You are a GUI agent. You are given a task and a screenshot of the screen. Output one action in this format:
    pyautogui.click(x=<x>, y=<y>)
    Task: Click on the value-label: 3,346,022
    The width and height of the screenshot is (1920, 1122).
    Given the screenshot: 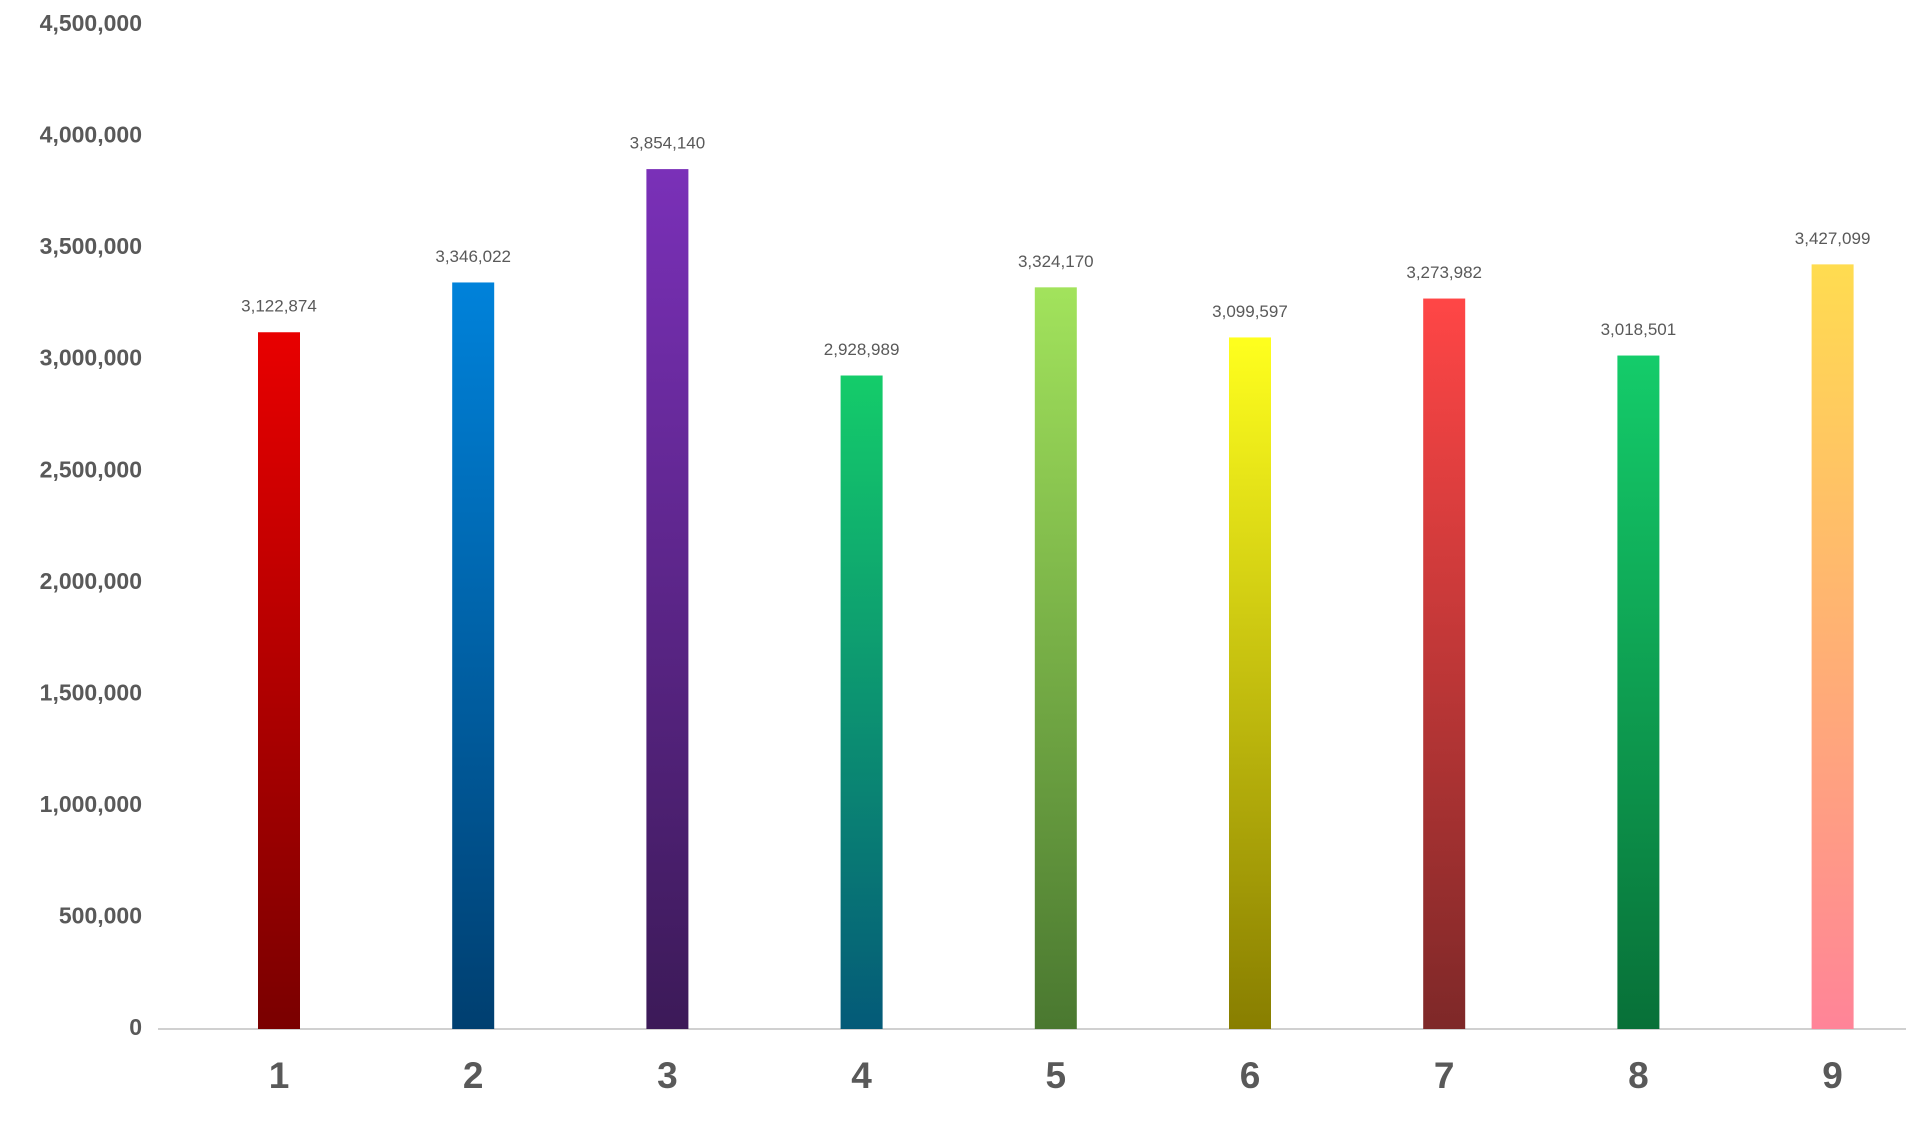 What is the action you would take?
    pyautogui.click(x=473, y=256)
    